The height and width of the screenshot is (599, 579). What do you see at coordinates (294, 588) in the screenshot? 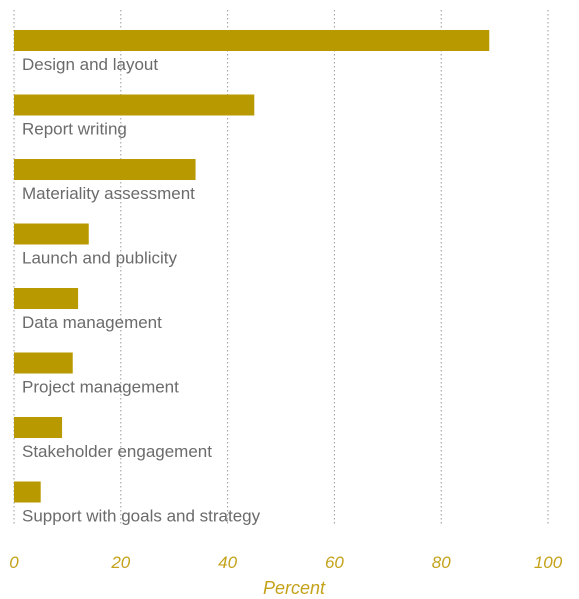
I see `x-axis-title: Percent` at bounding box center [294, 588].